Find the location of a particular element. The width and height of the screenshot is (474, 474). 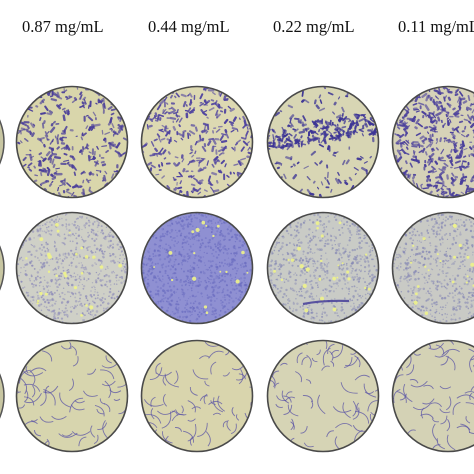

plate-r1-c1 is located at coordinates (197, 268).